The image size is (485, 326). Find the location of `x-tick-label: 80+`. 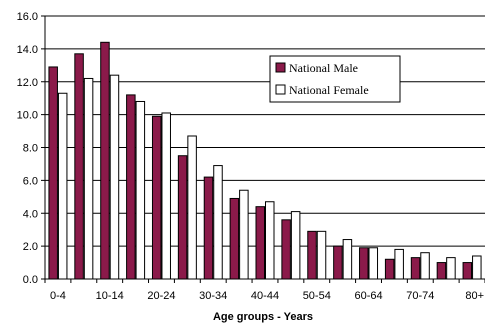

x-tick-label: 80+ is located at coordinates (474, 296).